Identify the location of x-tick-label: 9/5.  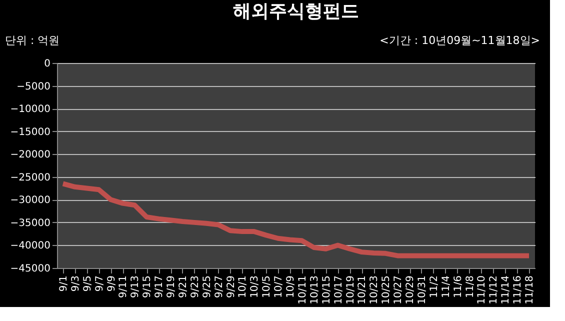
(88, 284).